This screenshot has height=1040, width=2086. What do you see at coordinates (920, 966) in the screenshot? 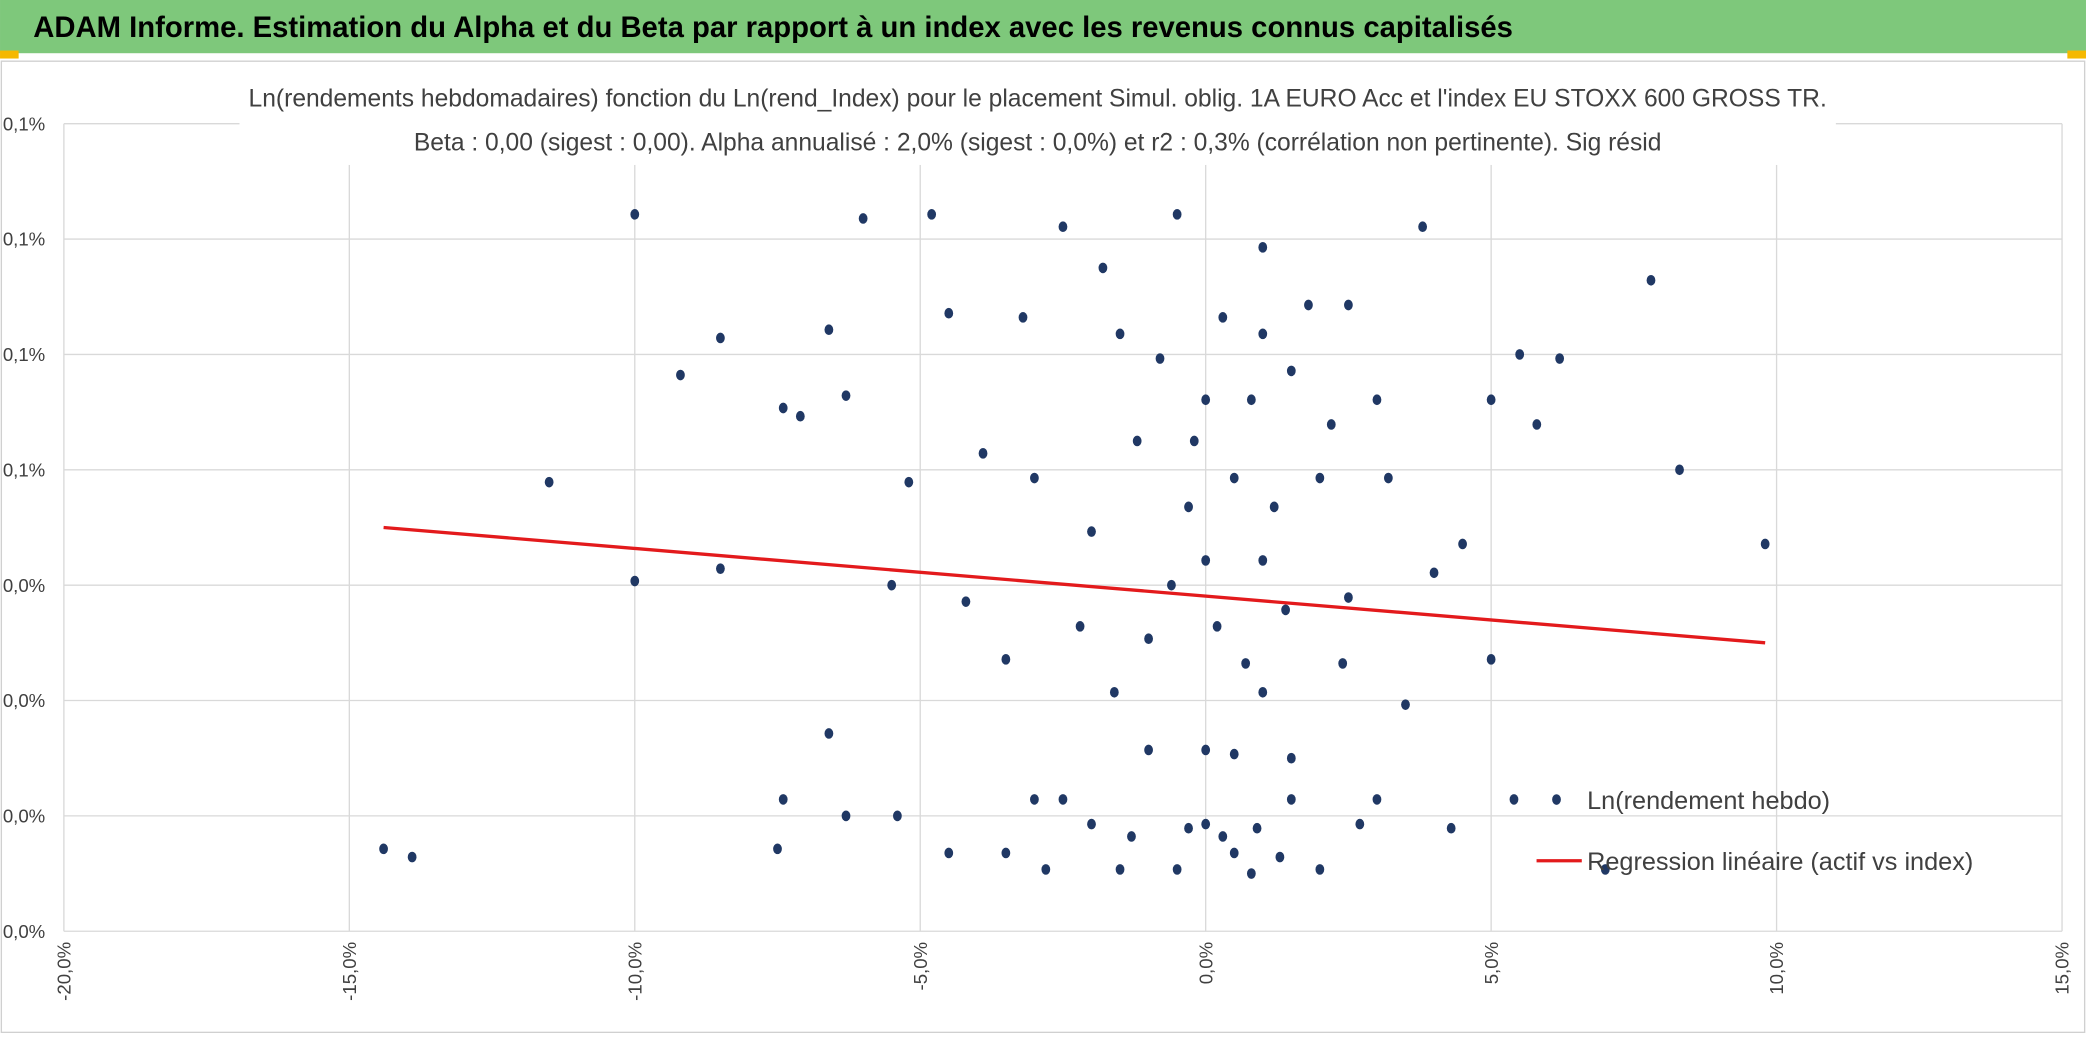
I see `x-tick-label: -5,0%` at bounding box center [920, 966].